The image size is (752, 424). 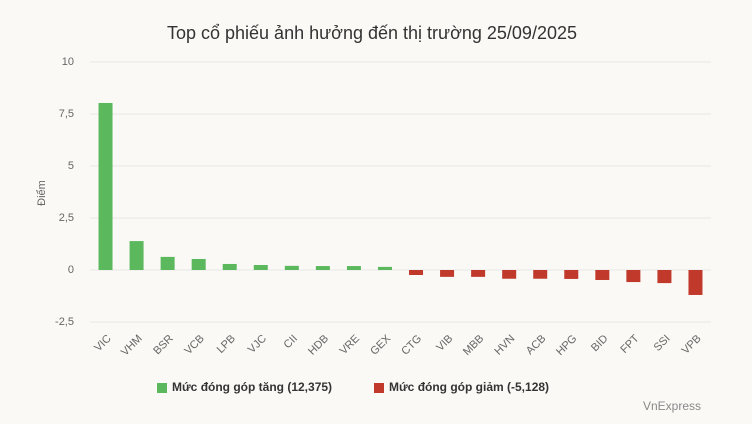 I want to click on y-tick-label: 0, so click(x=71, y=270).